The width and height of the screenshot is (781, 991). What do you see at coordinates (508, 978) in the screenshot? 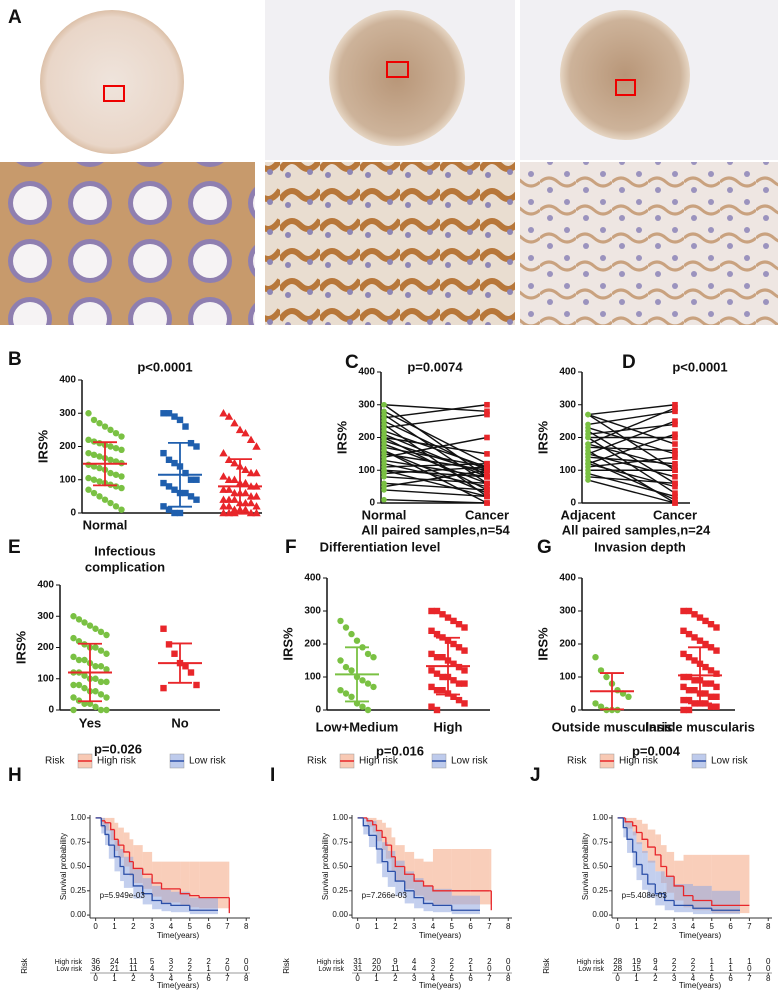
I see `risk-x-tick-label: 8` at bounding box center [508, 978].